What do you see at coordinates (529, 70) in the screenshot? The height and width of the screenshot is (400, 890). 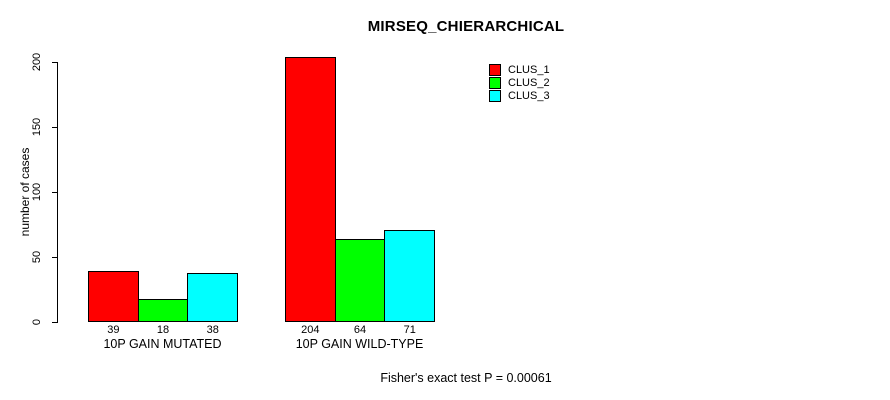 I see `legend-label: CLUS_1` at bounding box center [529, 70].